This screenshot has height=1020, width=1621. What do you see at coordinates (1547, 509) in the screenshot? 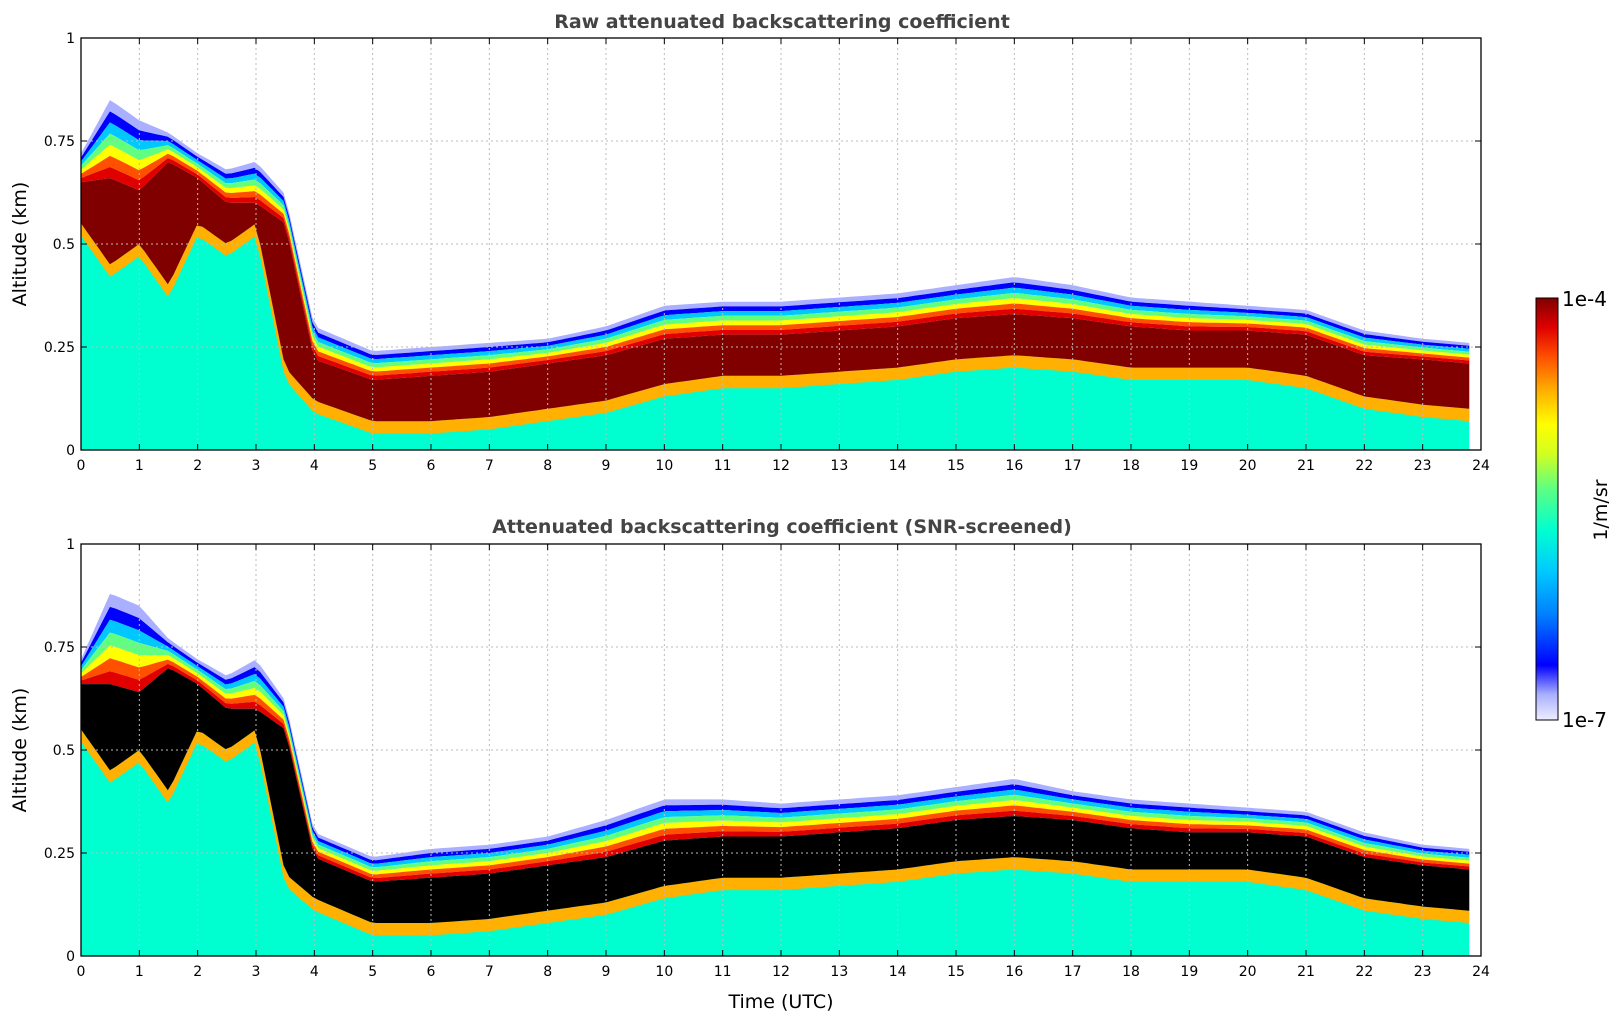
I see `colorbar-scale` at bounding box center [1547, 509].